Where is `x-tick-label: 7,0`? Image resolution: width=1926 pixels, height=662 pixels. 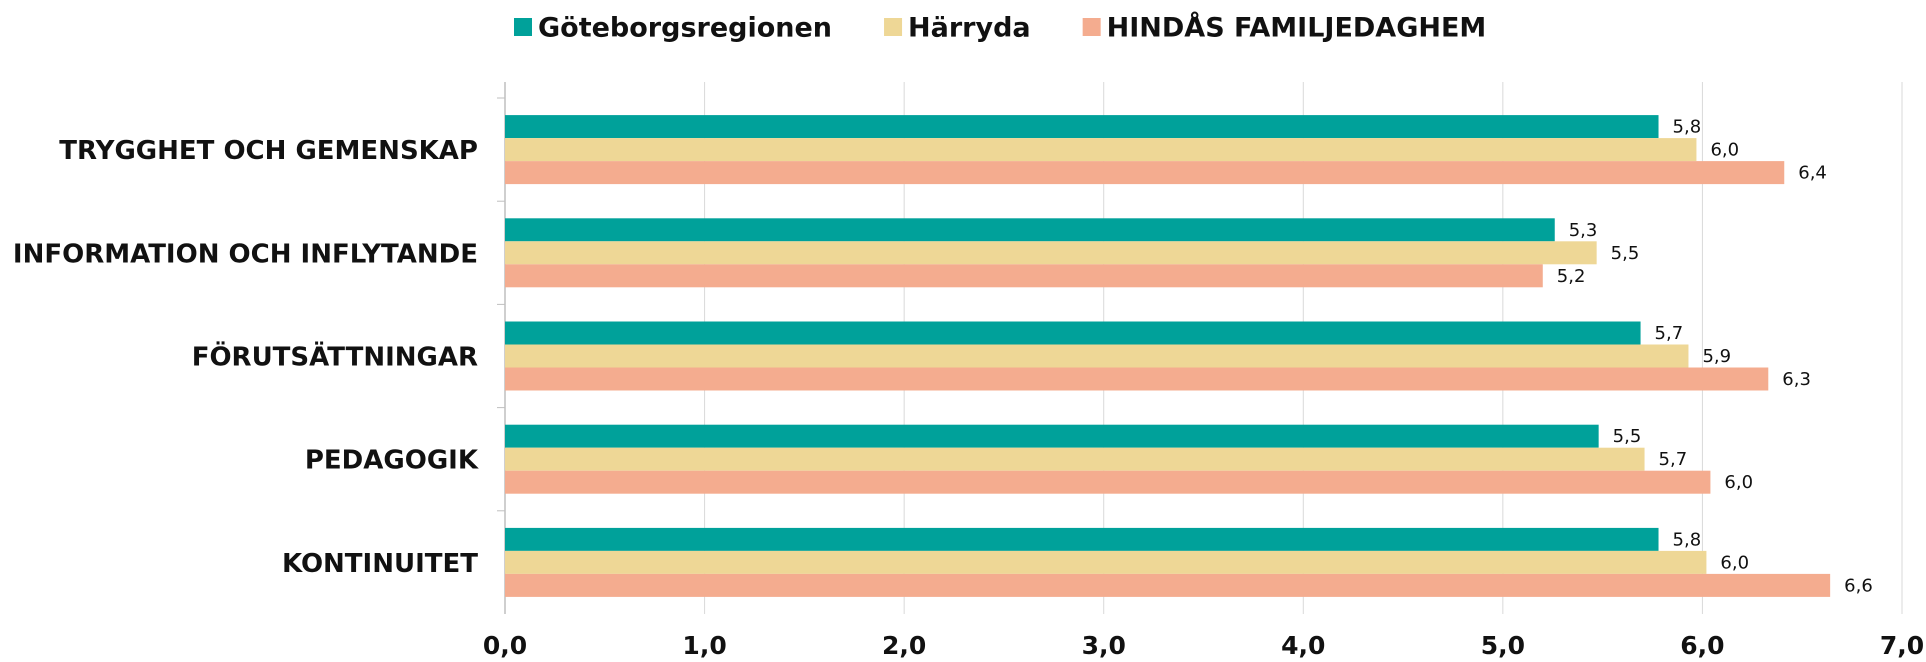 x-tick-label: 7,0 is located at coordinates (1902, 645).